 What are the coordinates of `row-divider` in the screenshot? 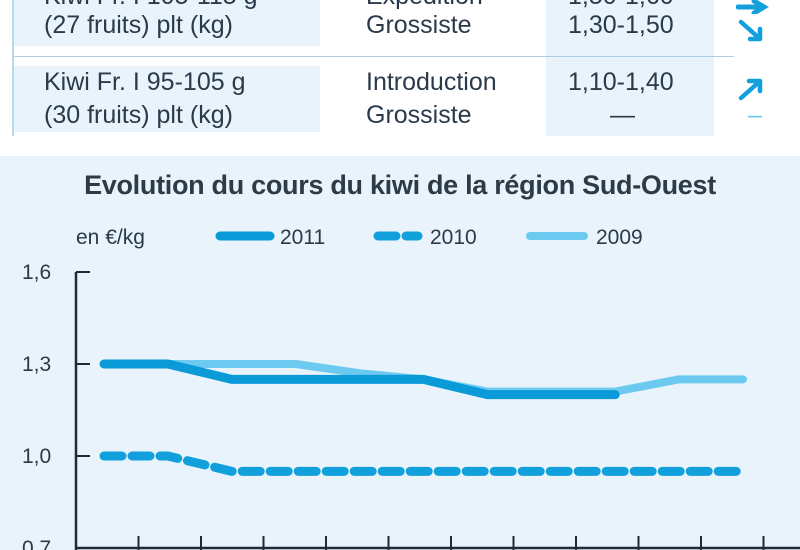 It's located at (374, 56).